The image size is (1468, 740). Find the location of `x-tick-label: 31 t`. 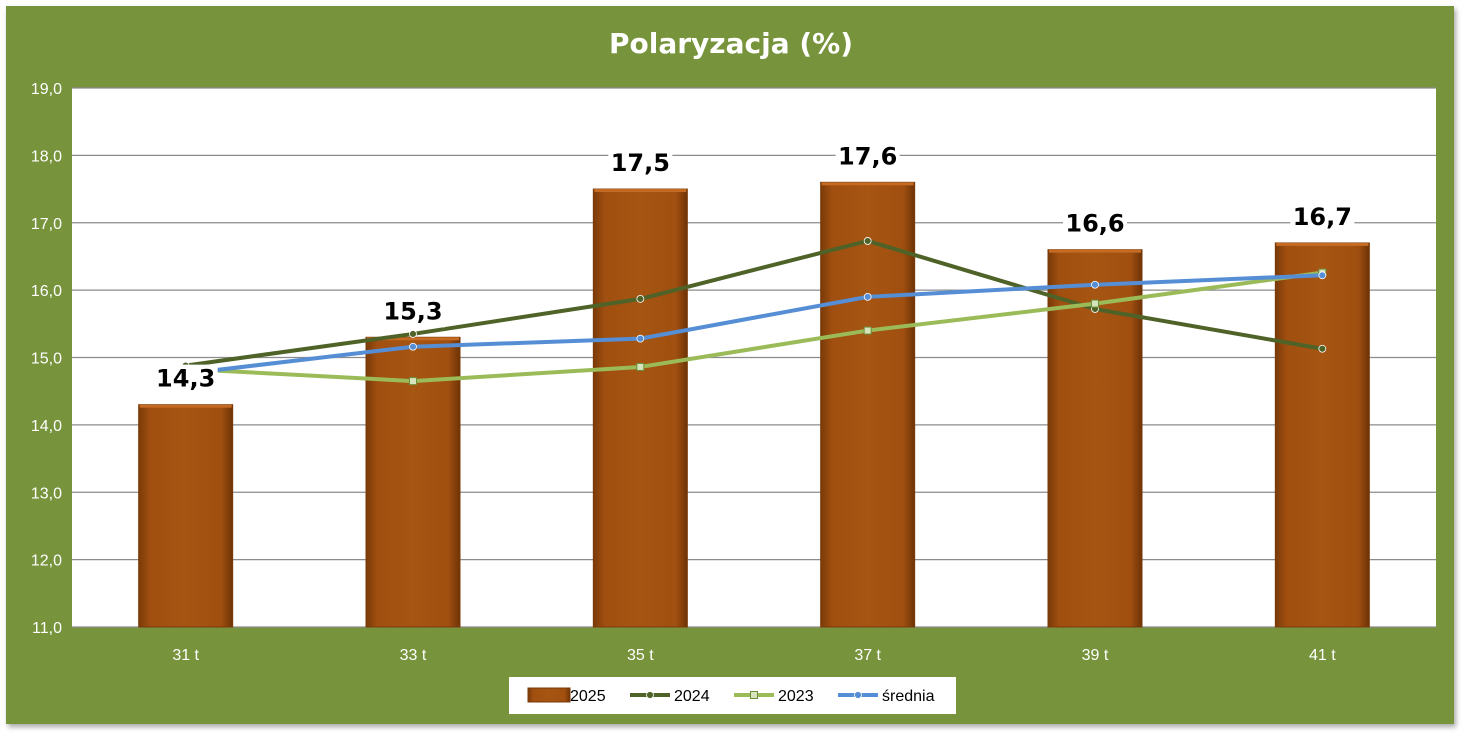

x-tick-label: 31 t is located at coordinates (185, 655).